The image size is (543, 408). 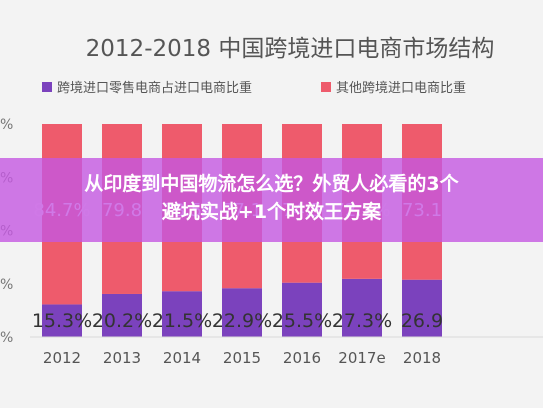 What do you see at coordinates (154, 88) in the screenshot?
I see `legend-label-0: 跨境进口零售电商占进口电商比重` at bounding box center [154, 88].